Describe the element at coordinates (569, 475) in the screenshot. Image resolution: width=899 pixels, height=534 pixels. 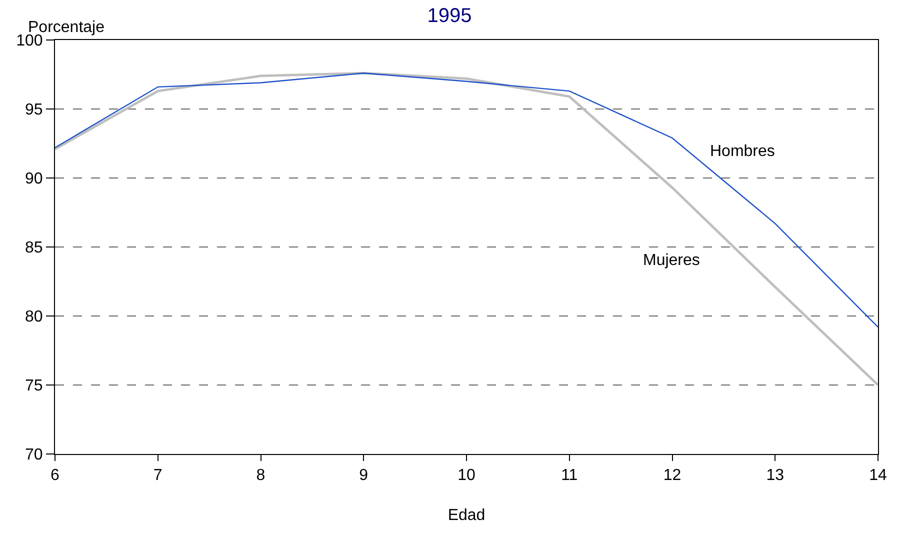
I see `x-tick-label: 11` at that location.